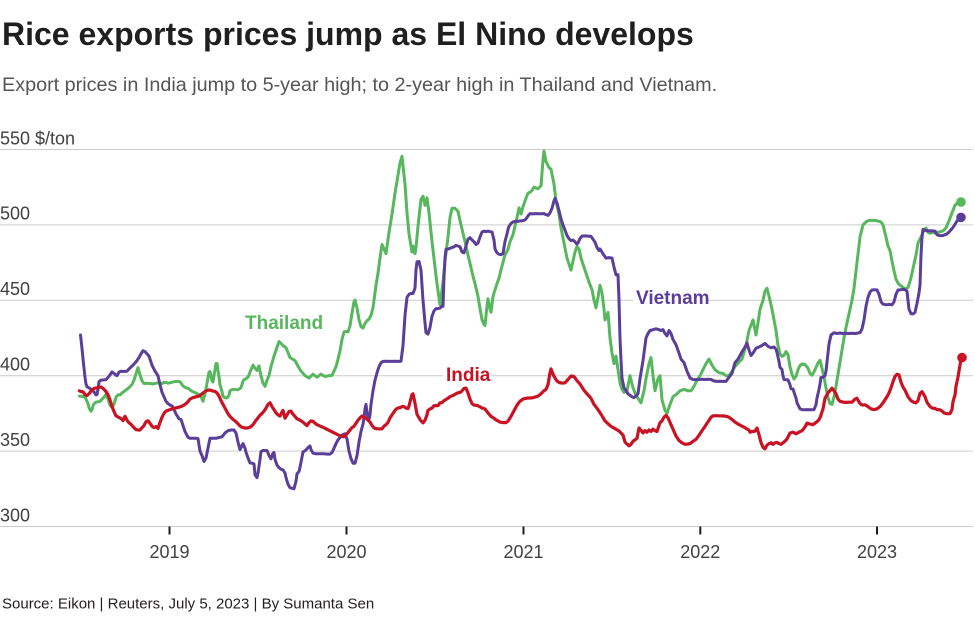 The height and width of the screenshot is (624, 975). What do you see at coordinates (673, 298) in the screenshot?
I see `svg-text: Vietnam` at bounding box center [673, 298].